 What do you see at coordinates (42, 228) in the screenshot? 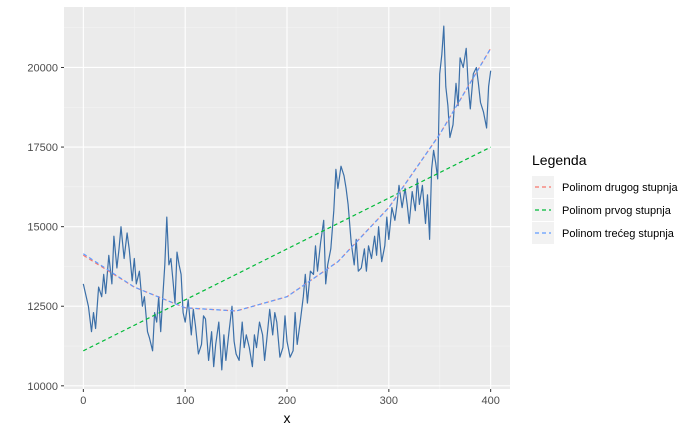
I see `y-tick-label: 15000` at bounding box center [42, 228].